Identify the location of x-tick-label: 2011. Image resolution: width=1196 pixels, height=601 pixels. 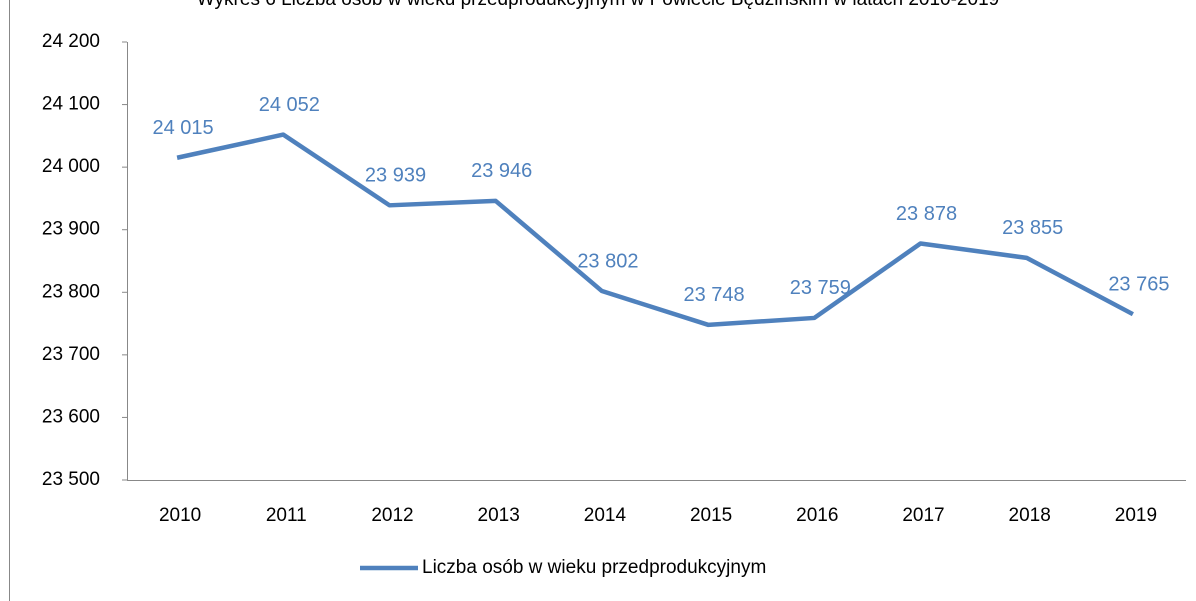
(286, 515).